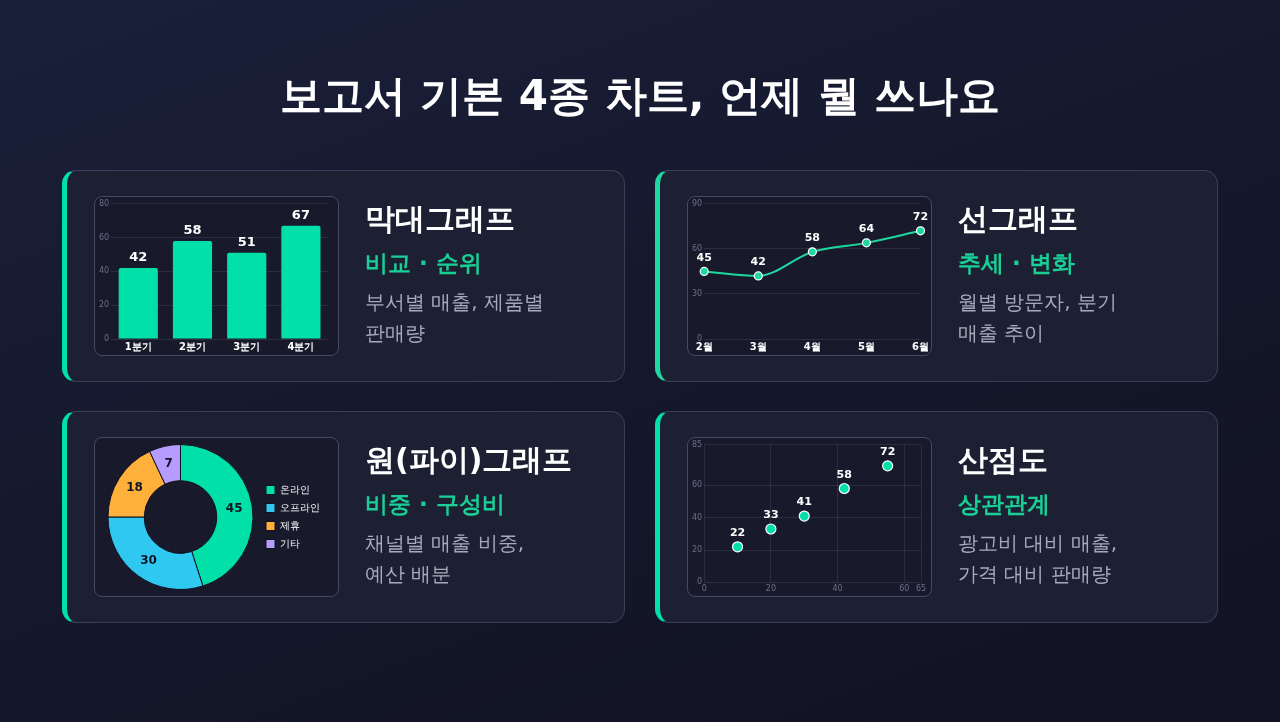 The width and height of the screenshot is (1280, 722). What do you see at coordinates (301, 346) in the screenshot?
I see `x-tick-label: 4분기` at bounding box center [301, 346].